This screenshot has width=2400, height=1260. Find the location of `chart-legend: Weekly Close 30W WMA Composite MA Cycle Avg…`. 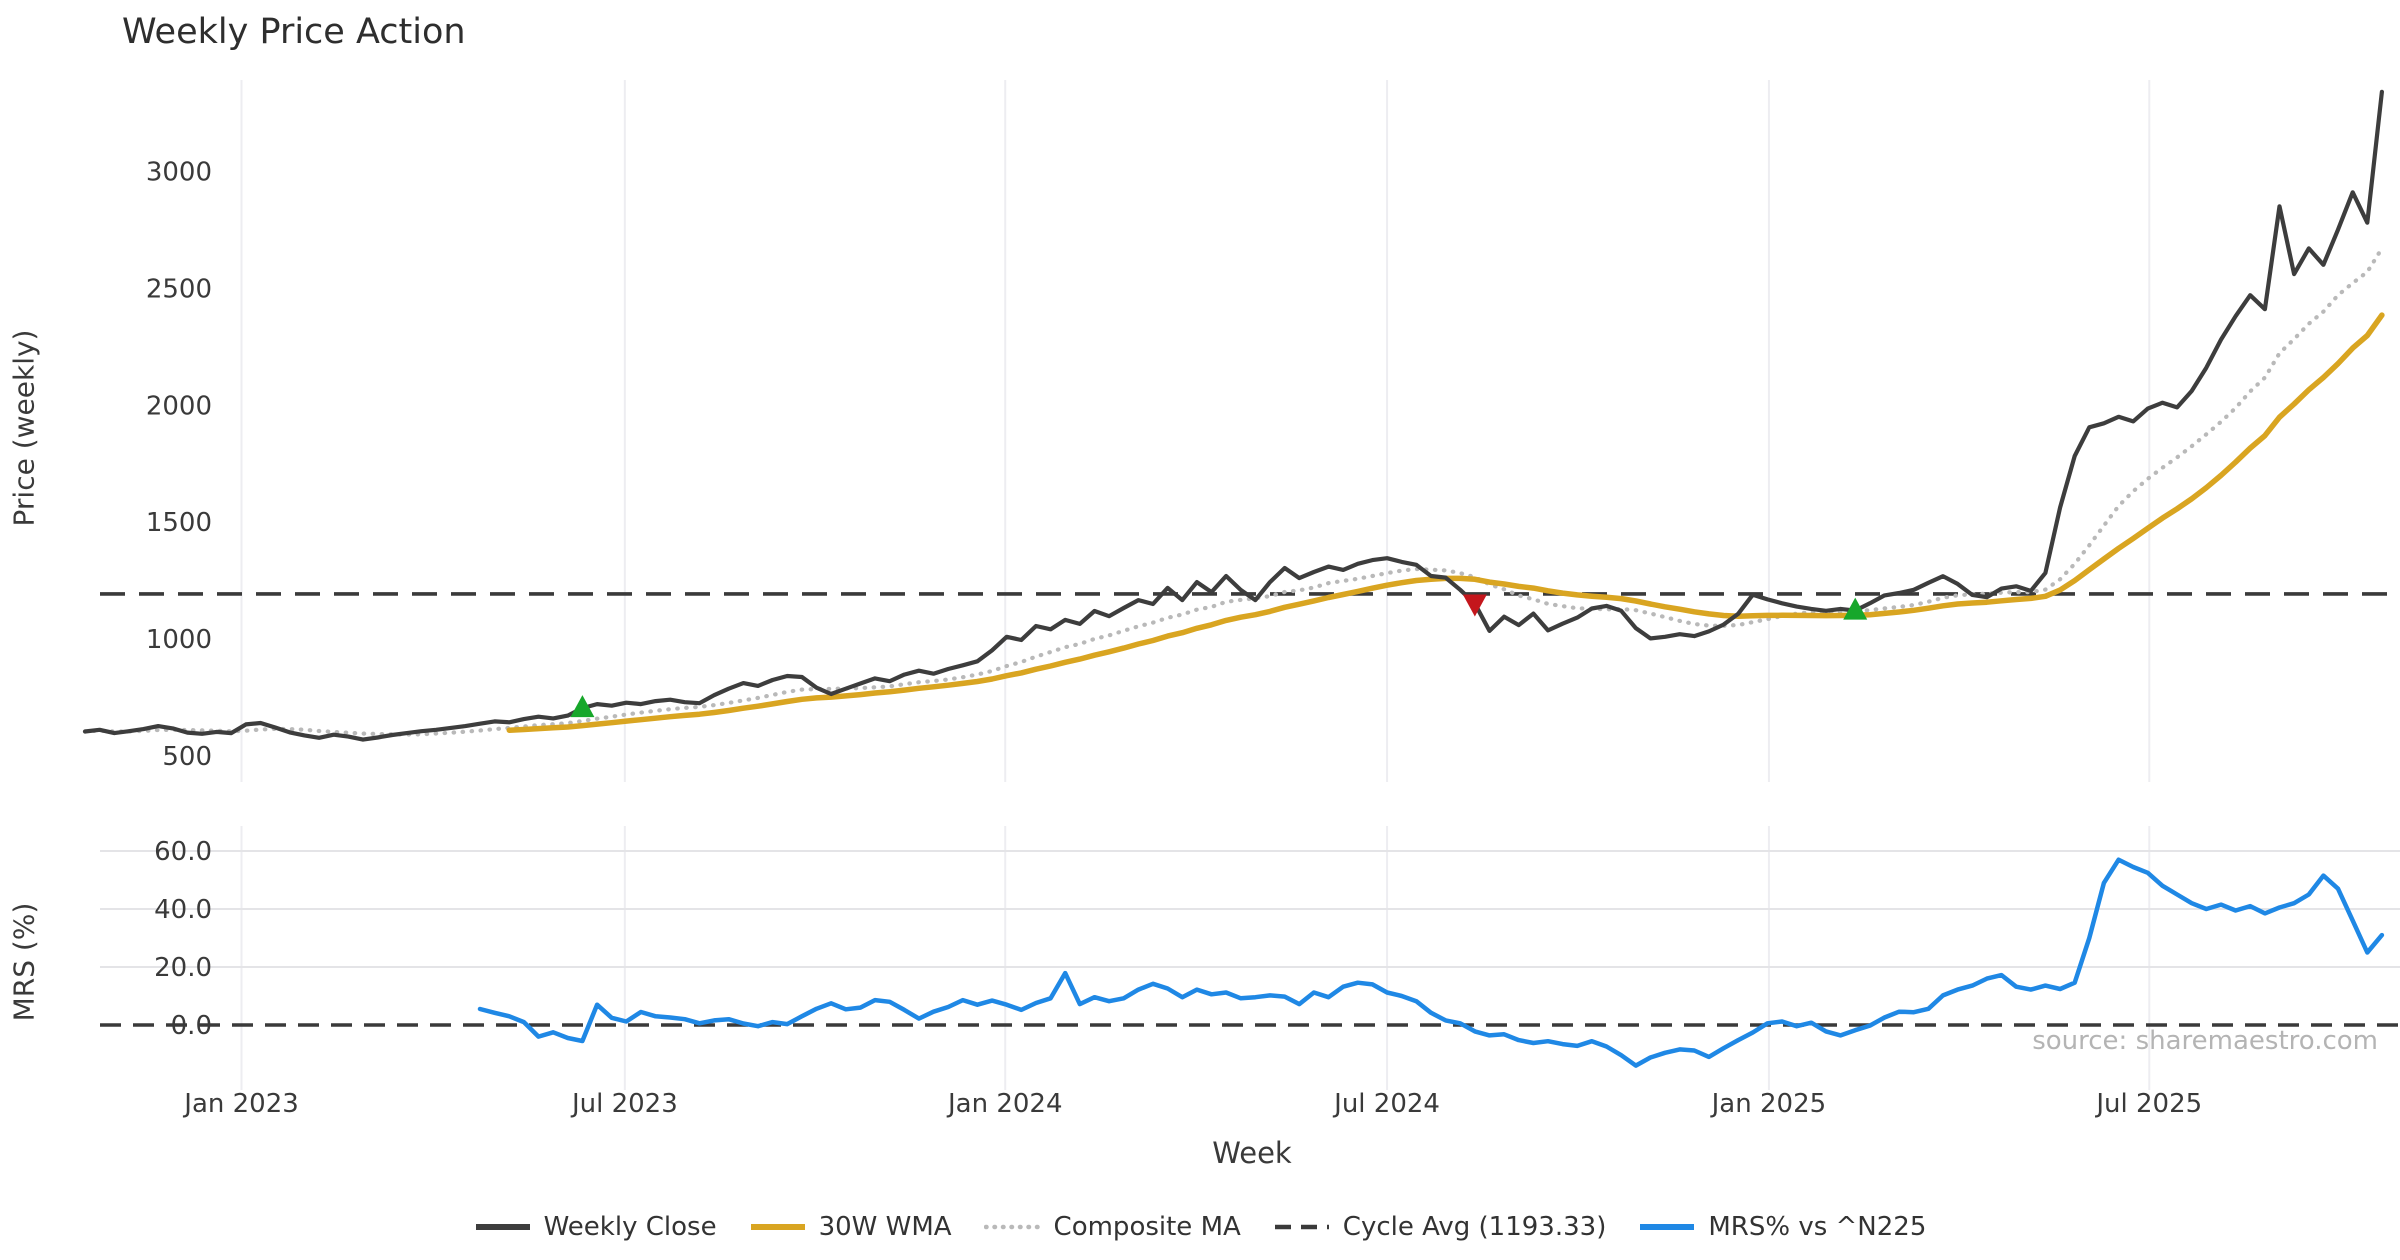

chart-legend: Weekly Close 30W WMA Composite MA Cycle Avg… is located at coordinates (1200, 1227).